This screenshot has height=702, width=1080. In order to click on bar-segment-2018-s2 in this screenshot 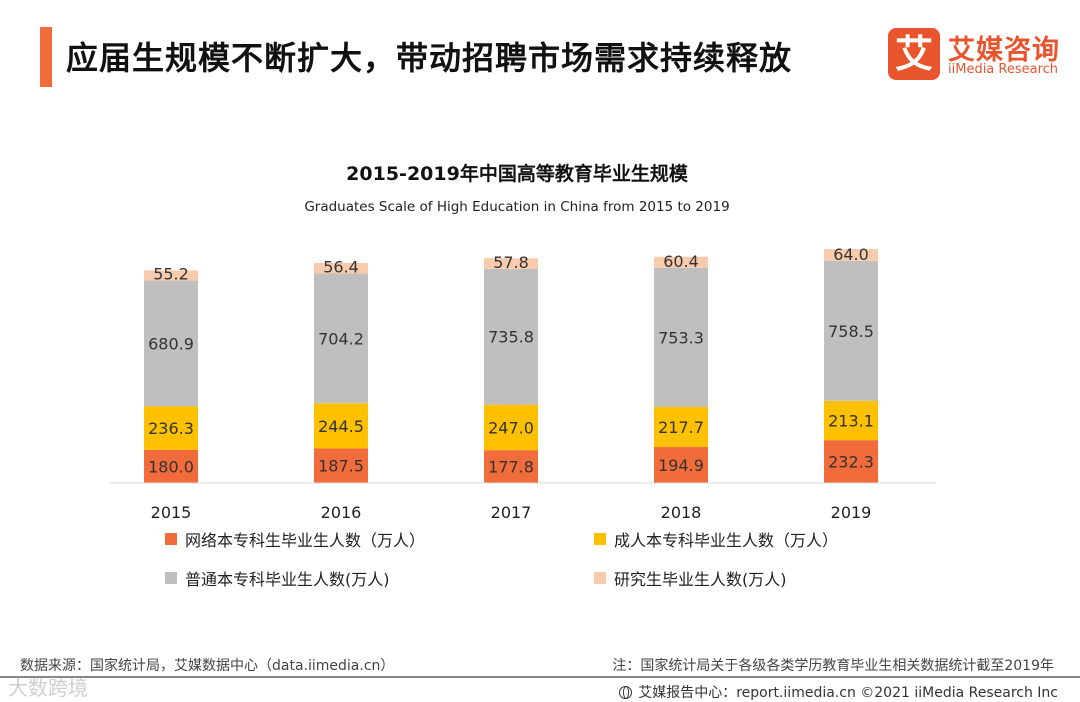, I will do `click(681, 337)`.